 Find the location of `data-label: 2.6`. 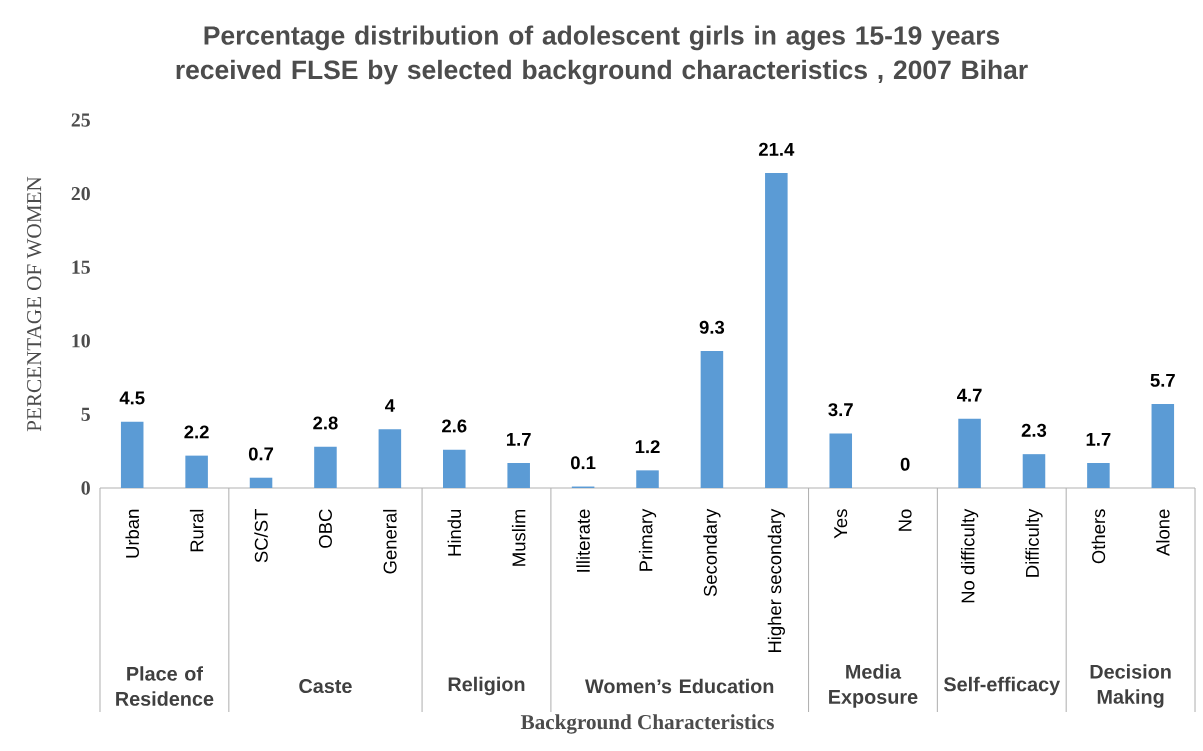

data-label: 2.6 is located at coordinates (454, 426).